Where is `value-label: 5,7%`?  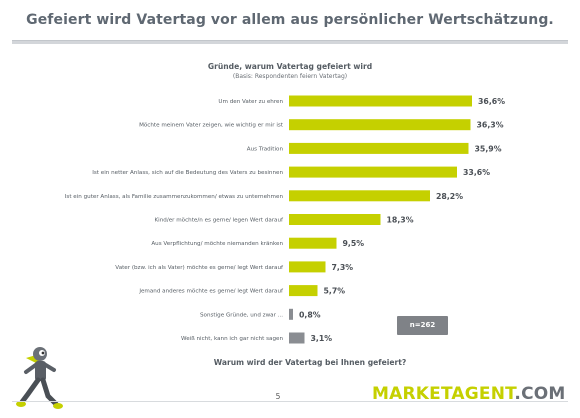 value-label: 5,7% is located at coordinates (335, 291).